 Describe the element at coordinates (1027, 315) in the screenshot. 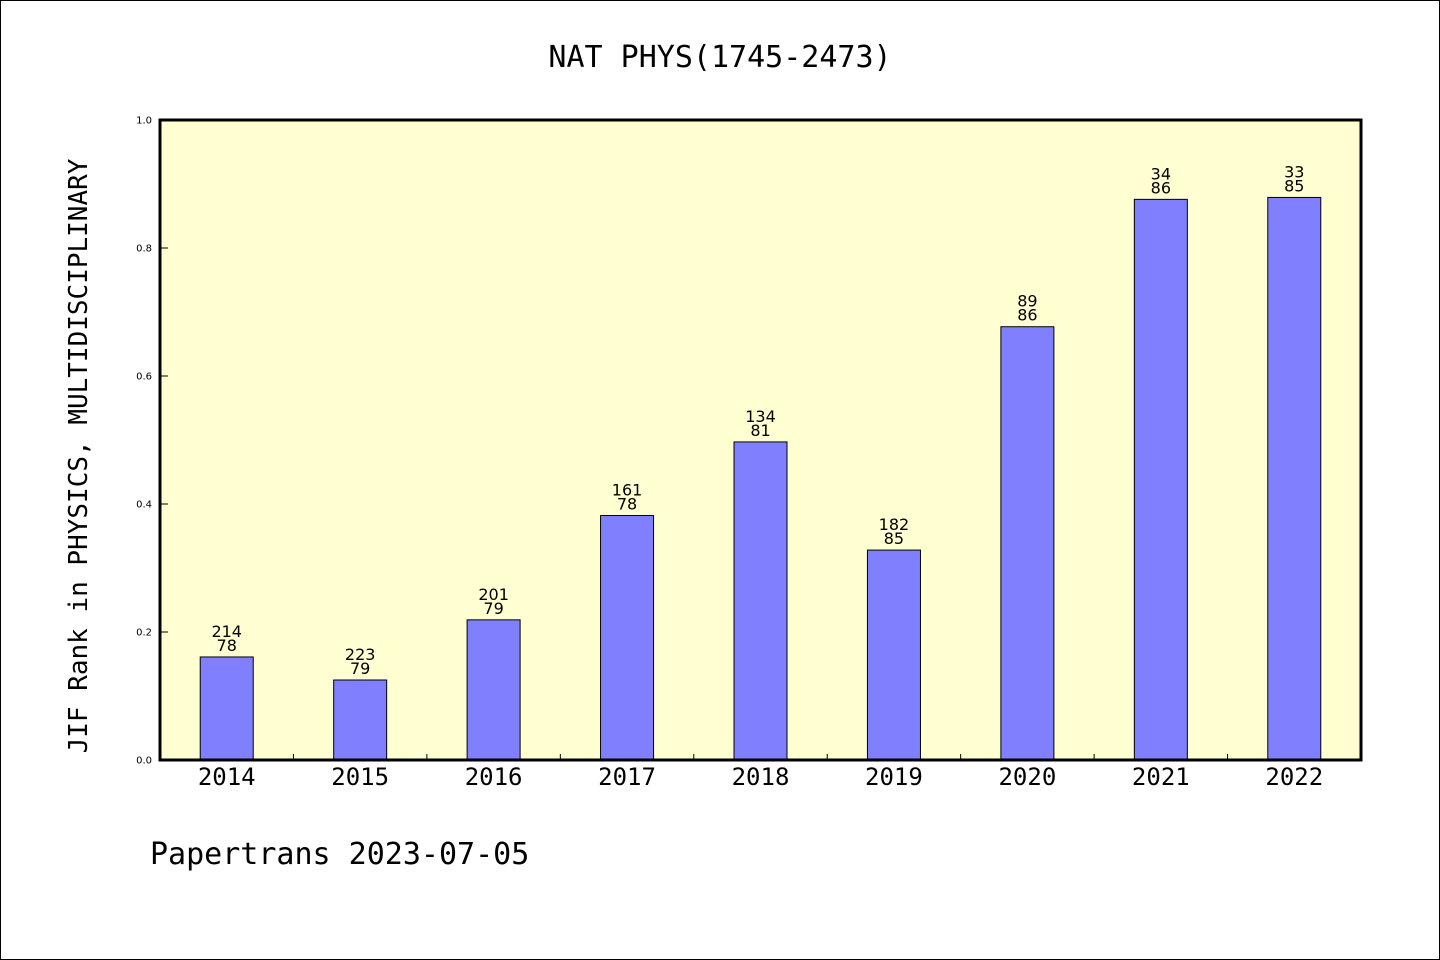

I see `bar-label-bottom-2020: 86` at that location.